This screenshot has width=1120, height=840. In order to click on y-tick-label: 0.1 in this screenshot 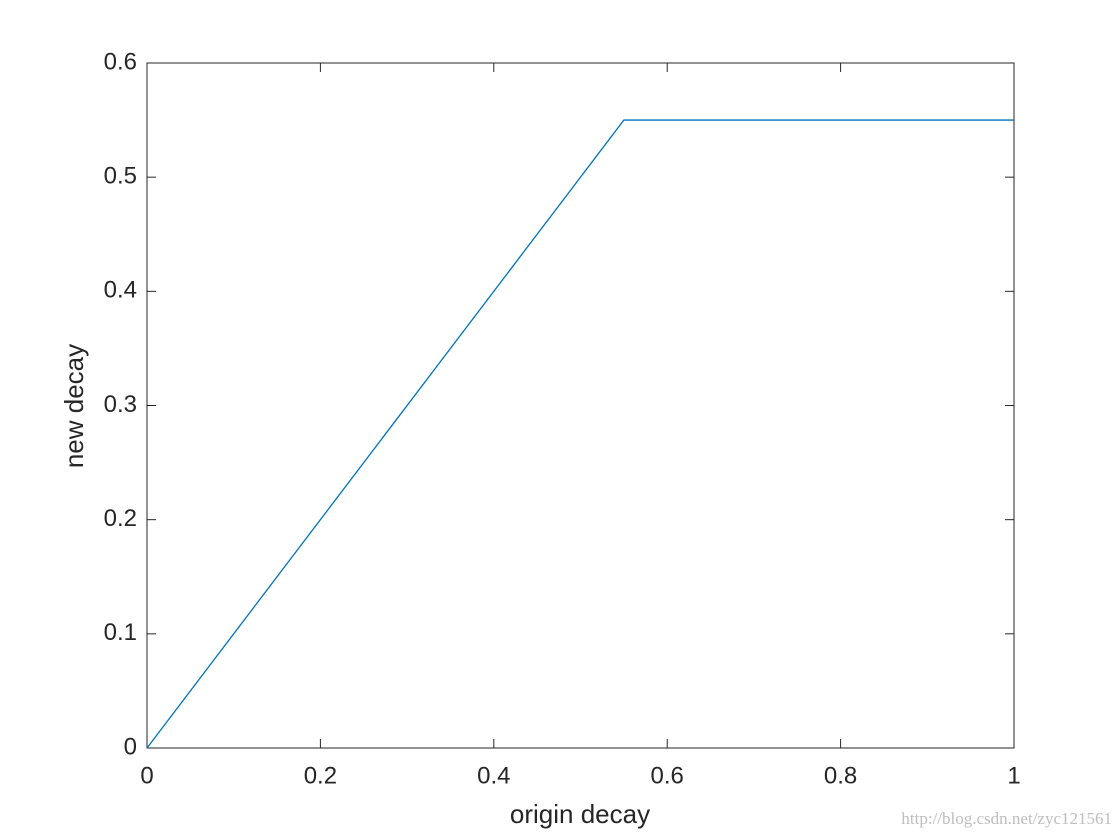, I will do `click(120, 632)`.